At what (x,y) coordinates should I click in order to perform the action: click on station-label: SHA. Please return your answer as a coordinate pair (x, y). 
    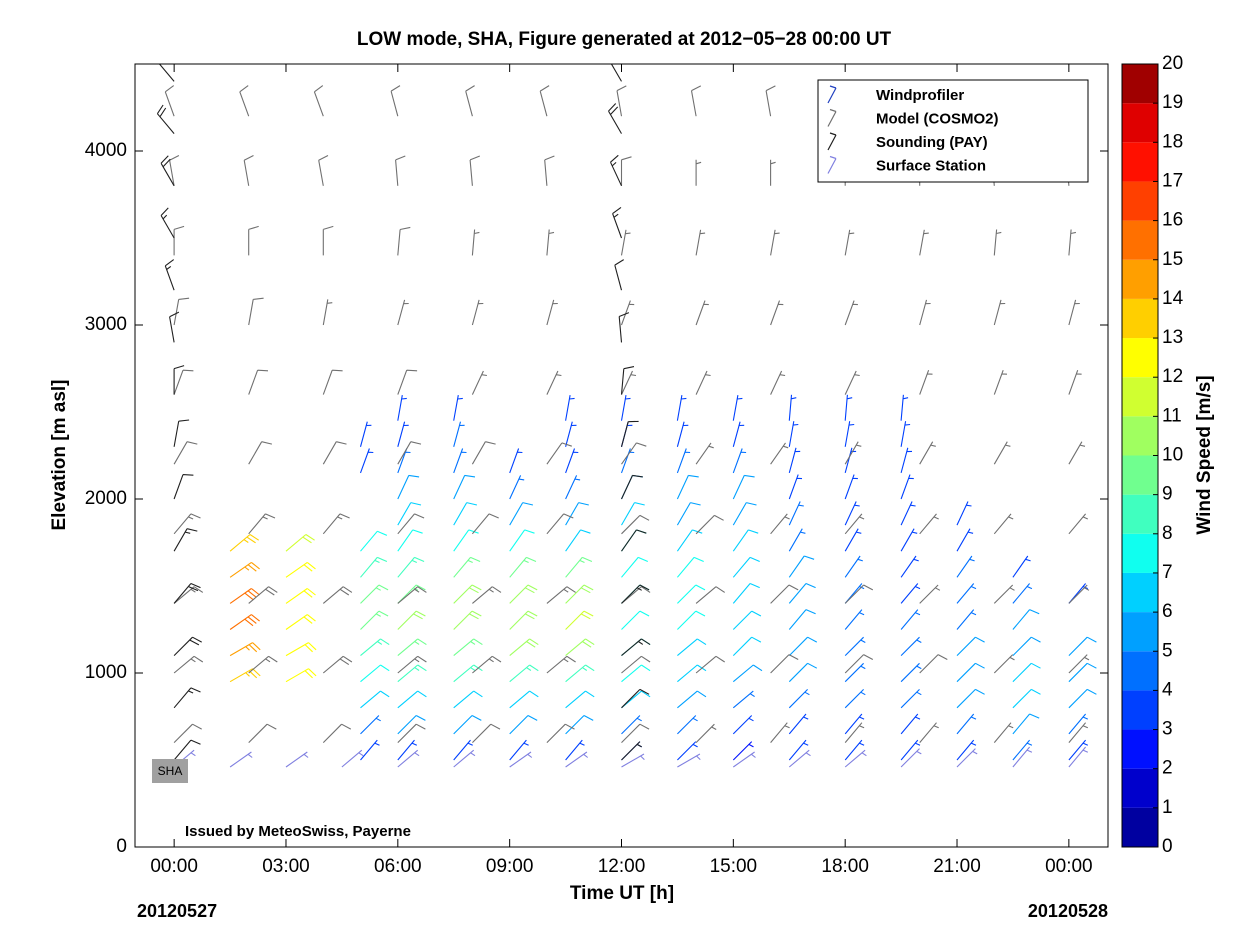
    Looking at the image, I should click on (170, 771).